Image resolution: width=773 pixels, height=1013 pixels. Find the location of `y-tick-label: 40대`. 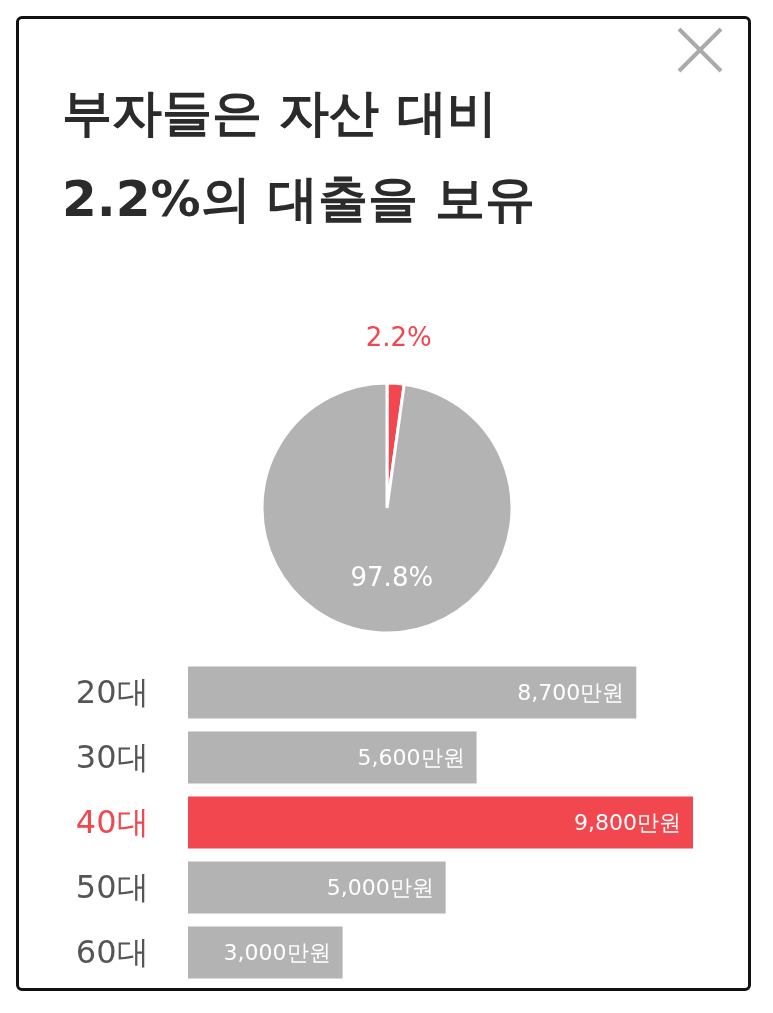

y-tick-label: 40대 is located at coordinates (112, 821).